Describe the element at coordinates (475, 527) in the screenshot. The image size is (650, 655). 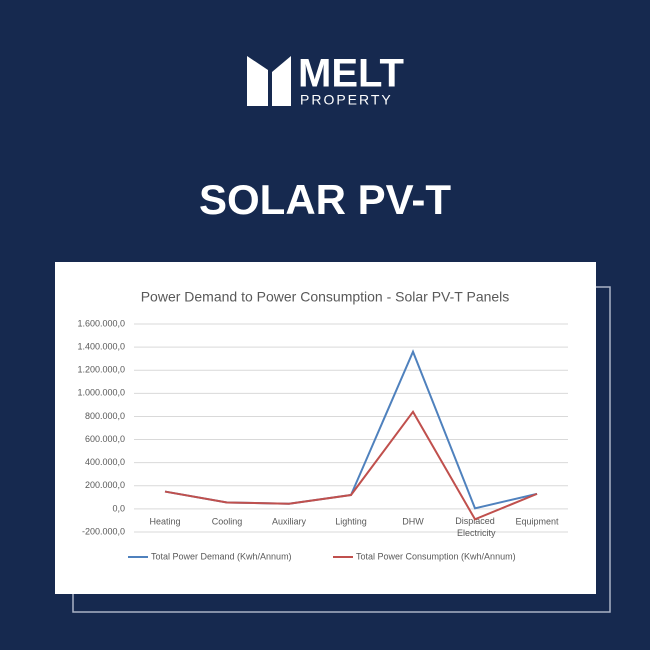
I see `x-tick-label: Displaced Electricity` at that location.